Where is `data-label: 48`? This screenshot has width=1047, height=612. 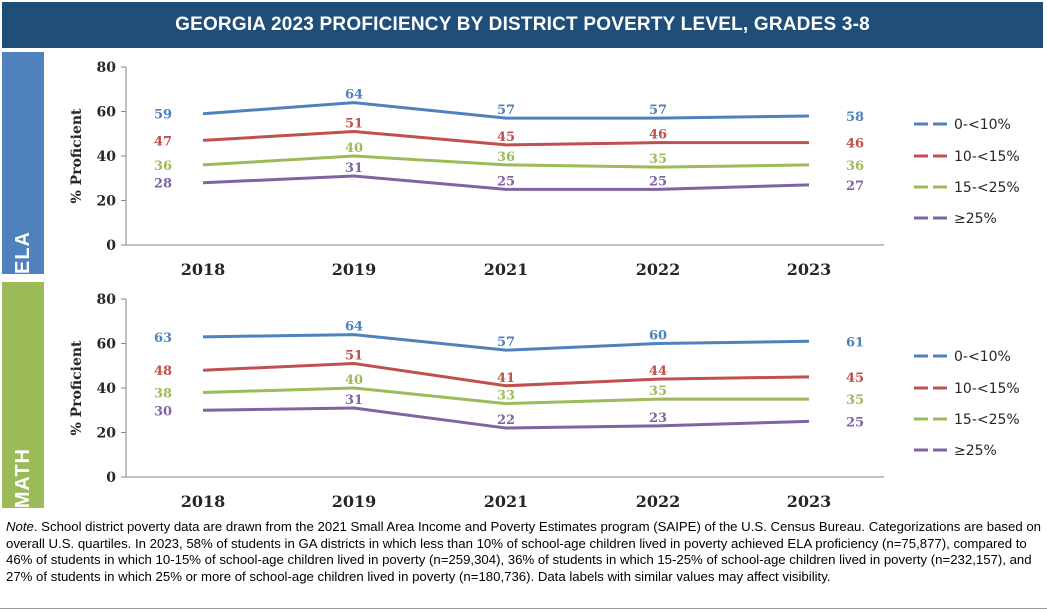 data-label: 48 is located at coordinates (163, 371).